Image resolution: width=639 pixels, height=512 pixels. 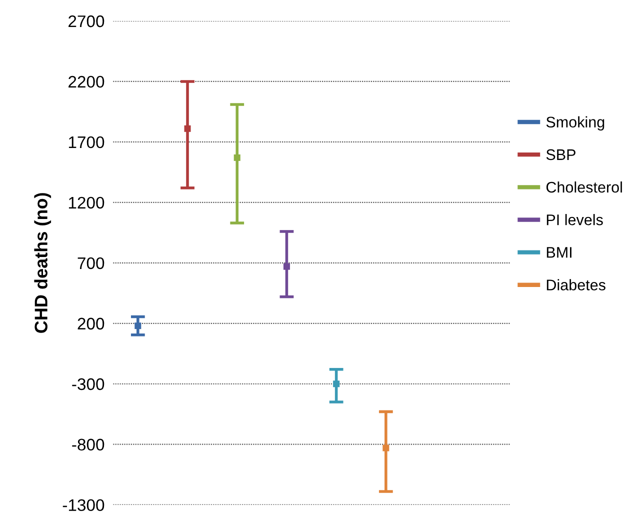 What do you see at coordinates (43, 263) in the screenshot?
I see `y-axis-title: CHD deaths (no)` at bounding box center [43, 263].